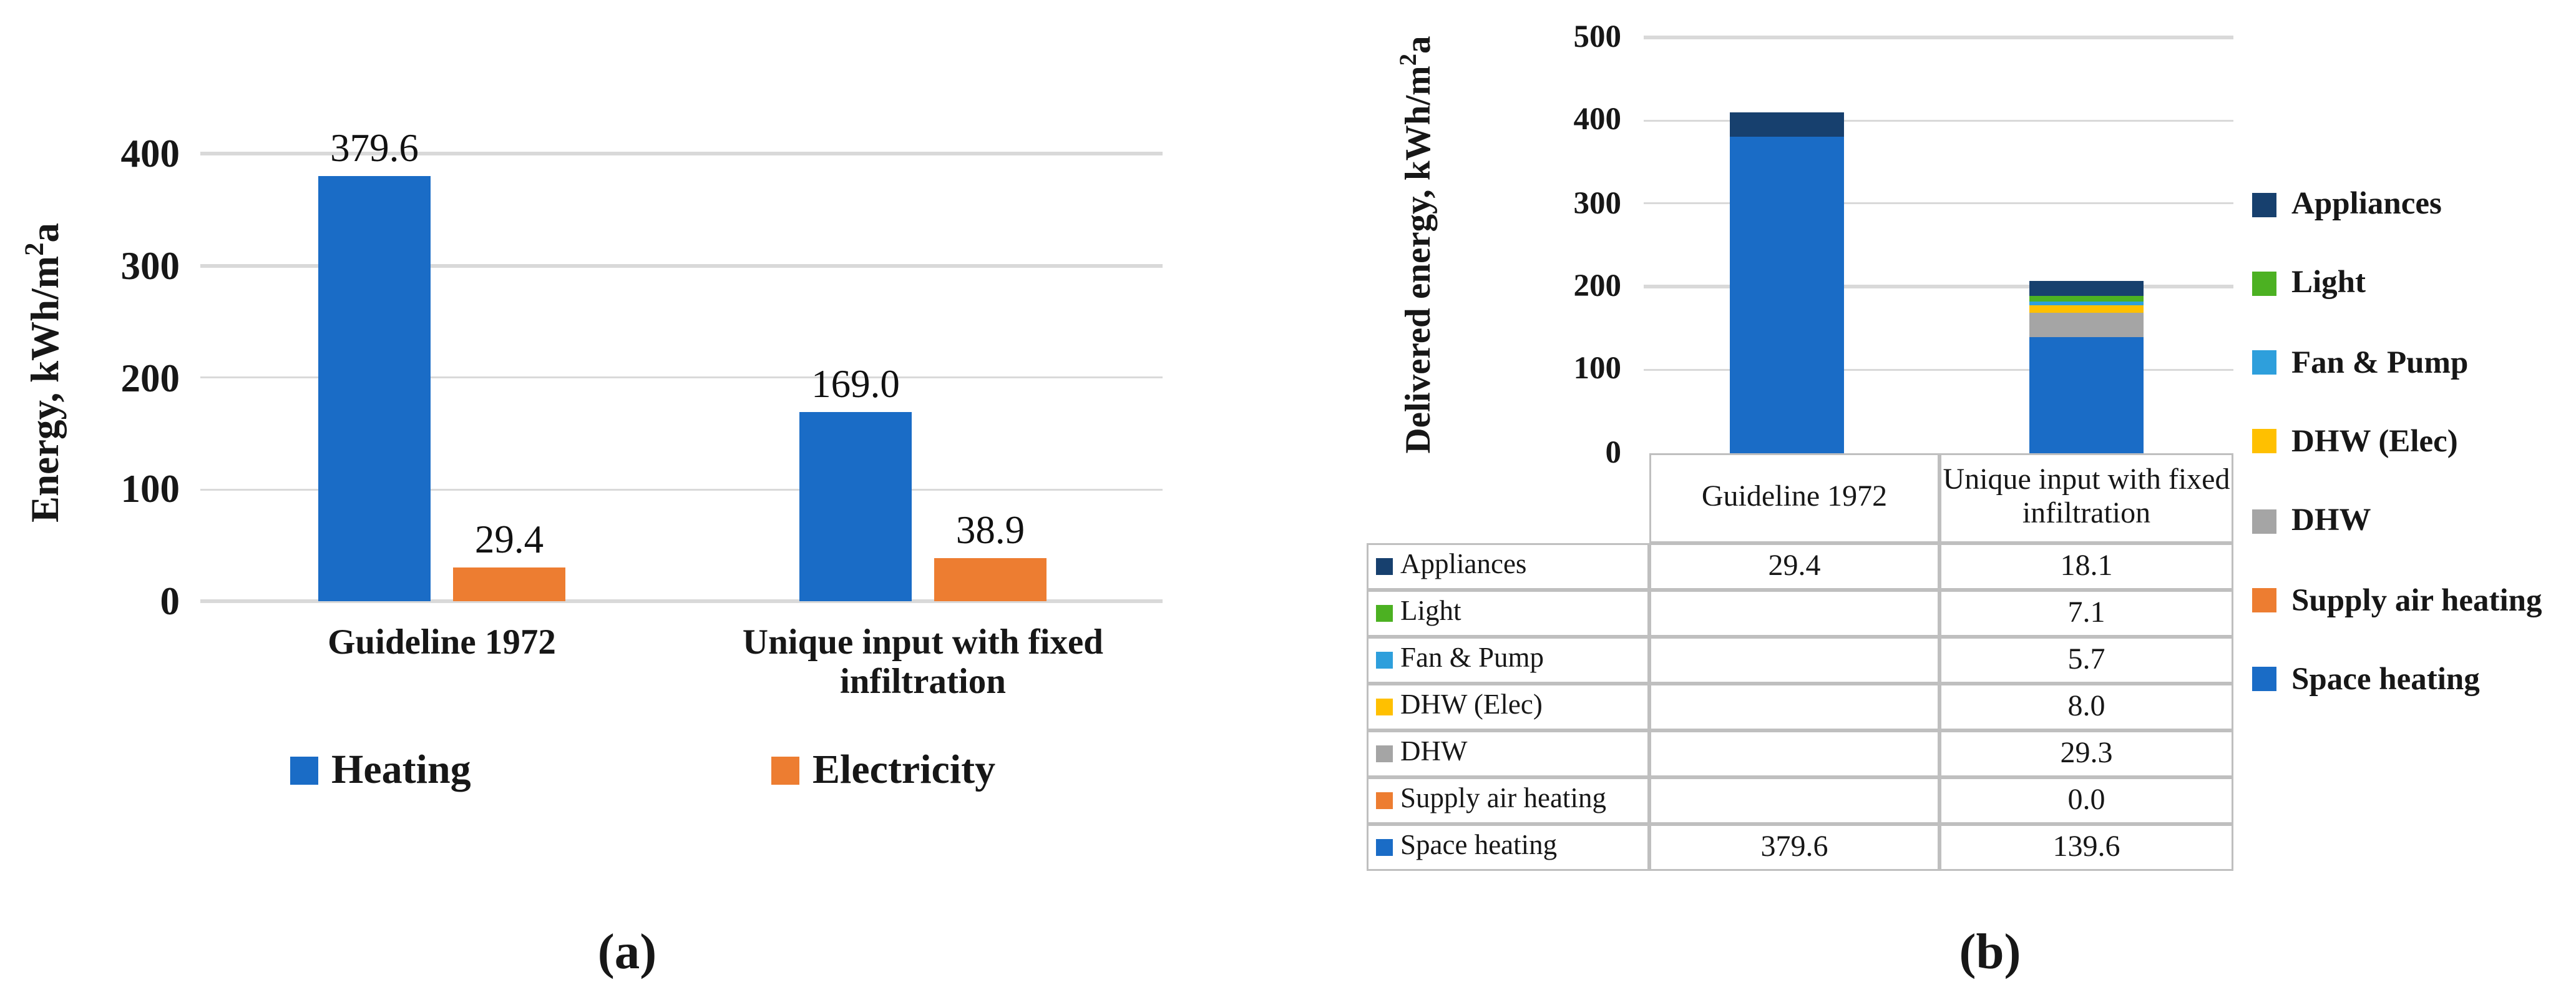  What do you see at coordinates (1787, 295) in the screenshot?
I see `bar-segment-space heating` at bounding box center [1787, 295].